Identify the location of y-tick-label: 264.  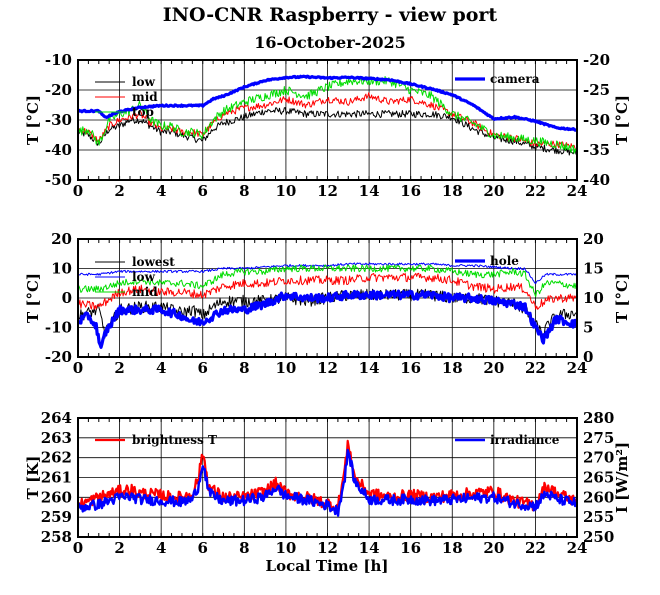
(56, 418).